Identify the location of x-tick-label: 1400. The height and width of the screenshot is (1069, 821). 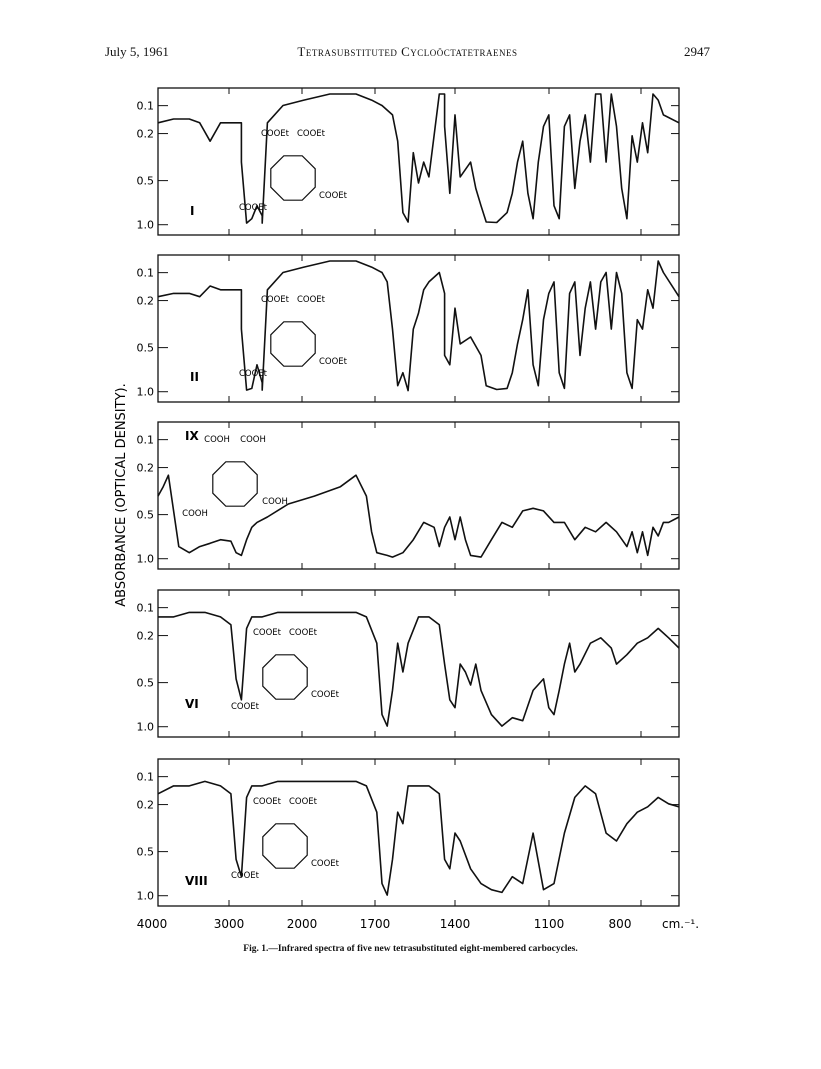
(455, 924).